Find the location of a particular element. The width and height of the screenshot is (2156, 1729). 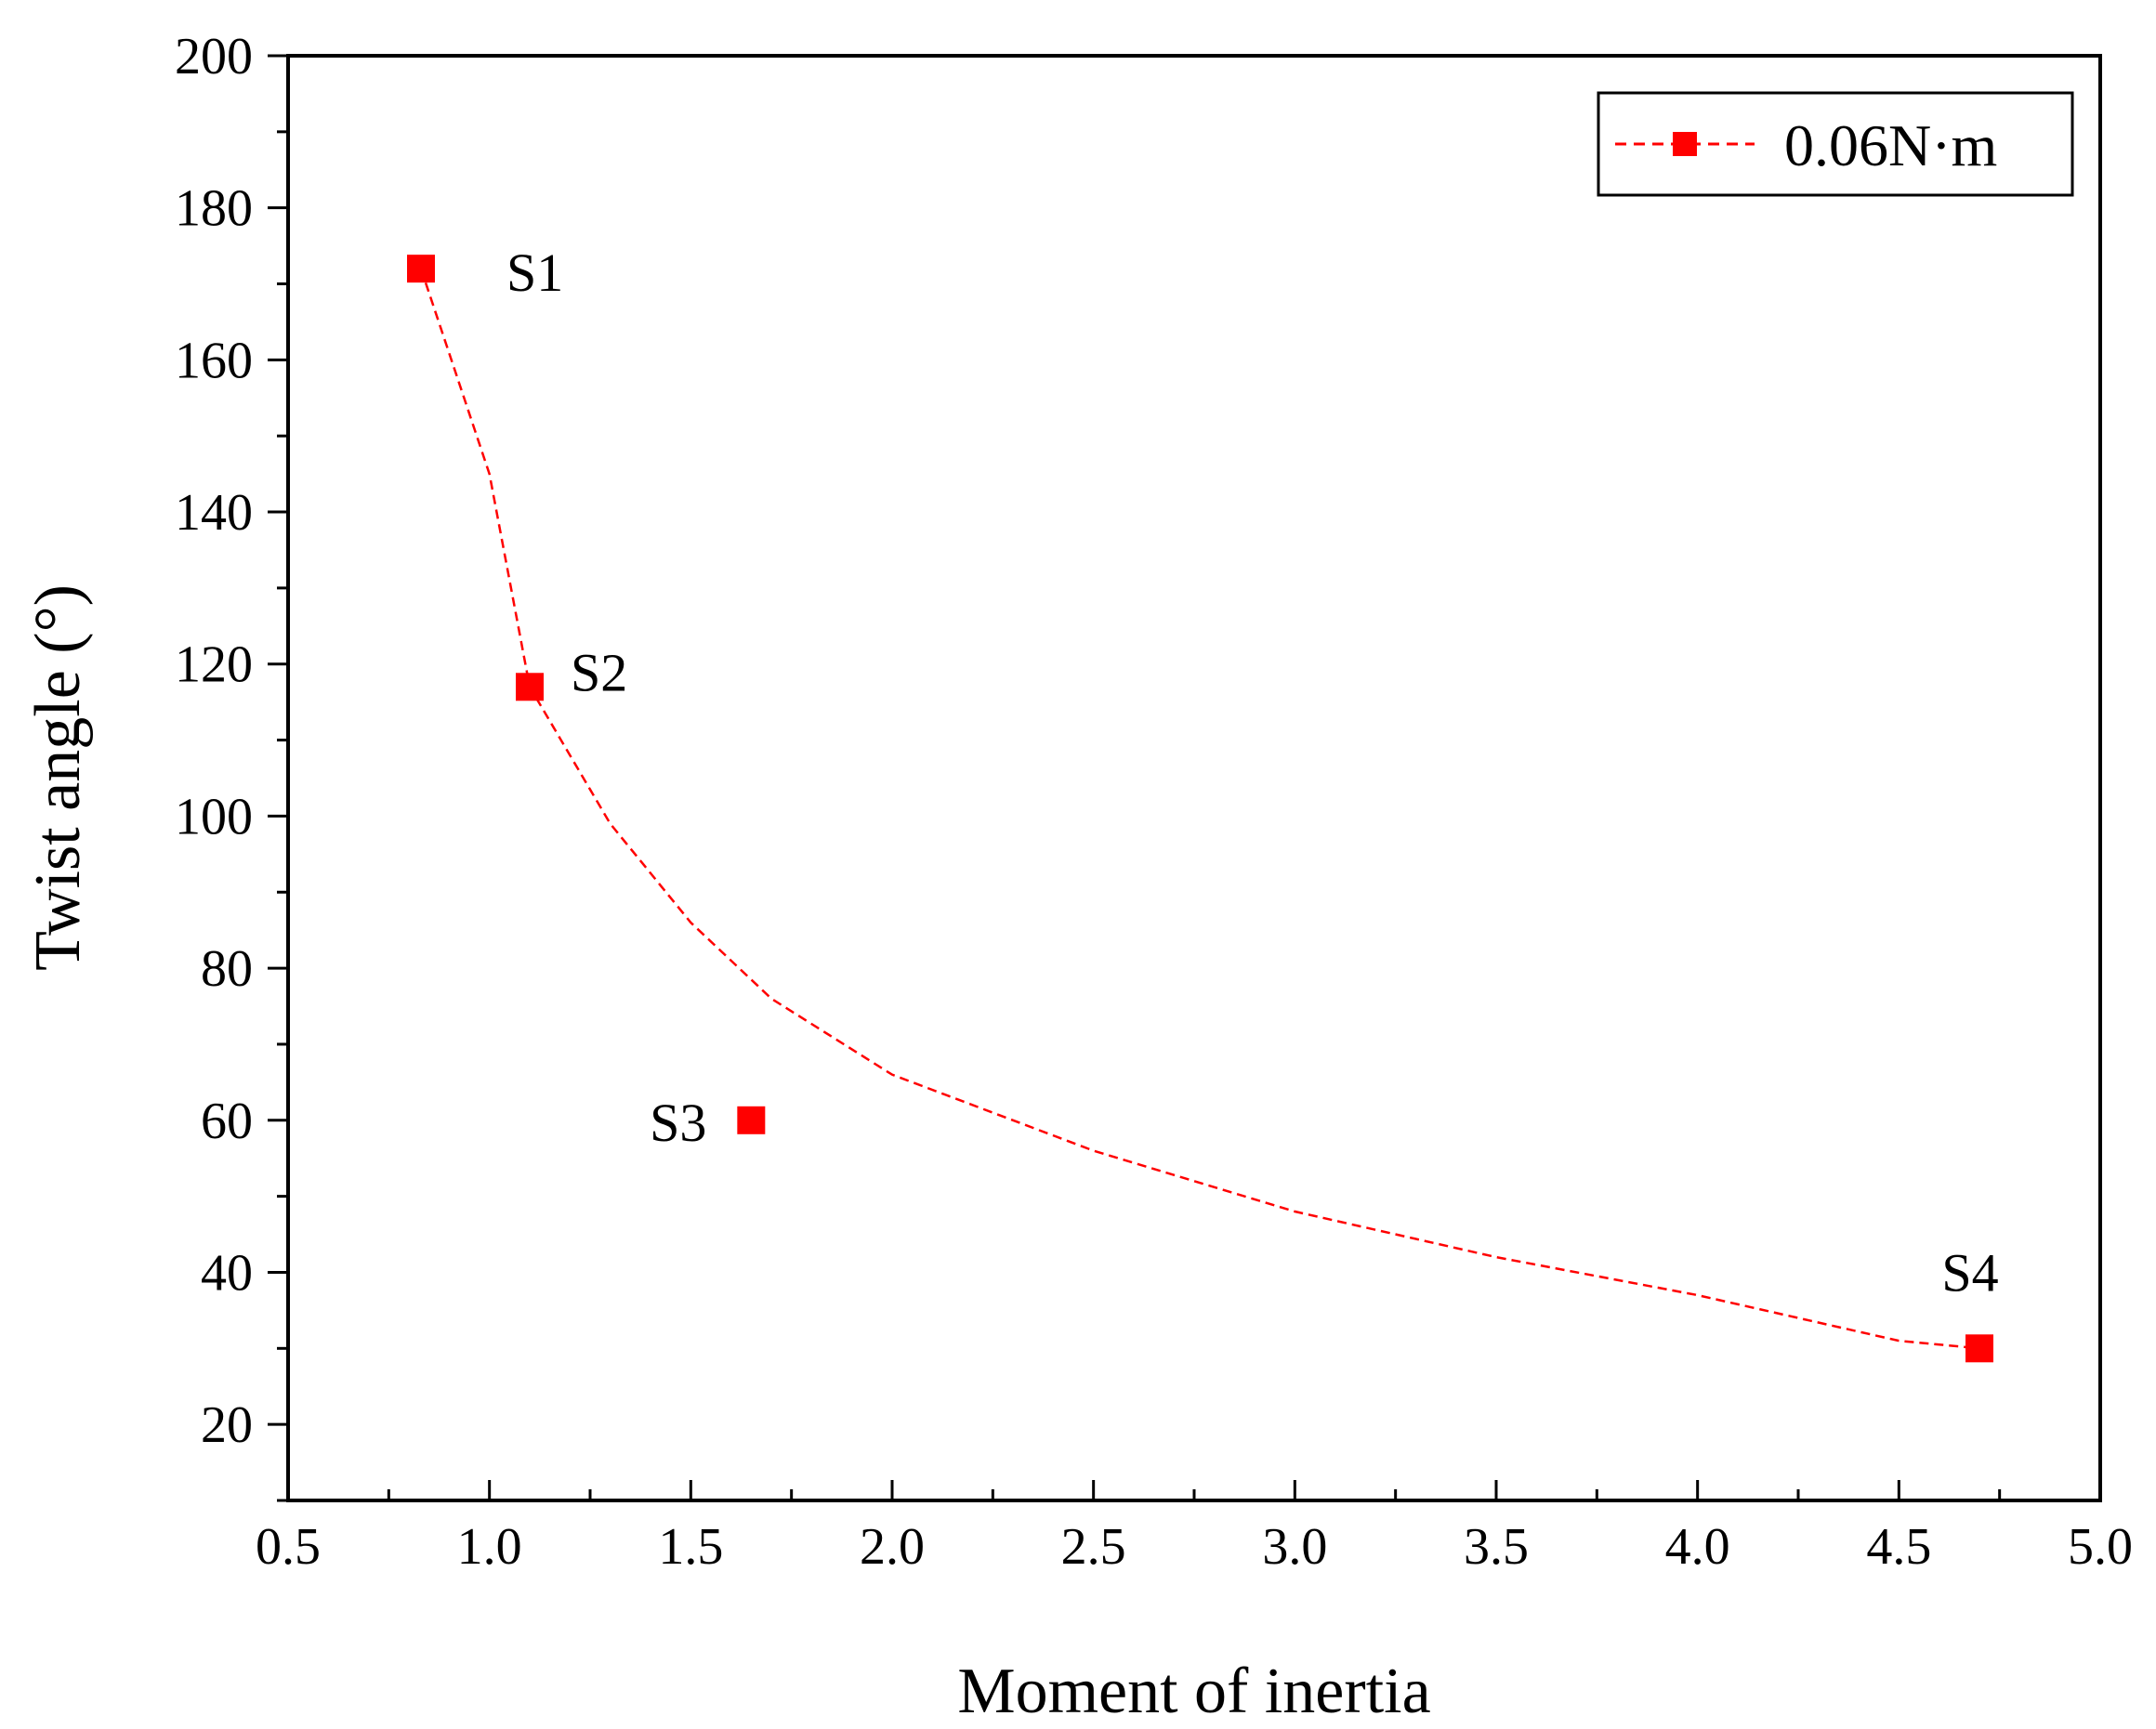

y-tick-label-7: 160 is located at coordinates (214, 360).